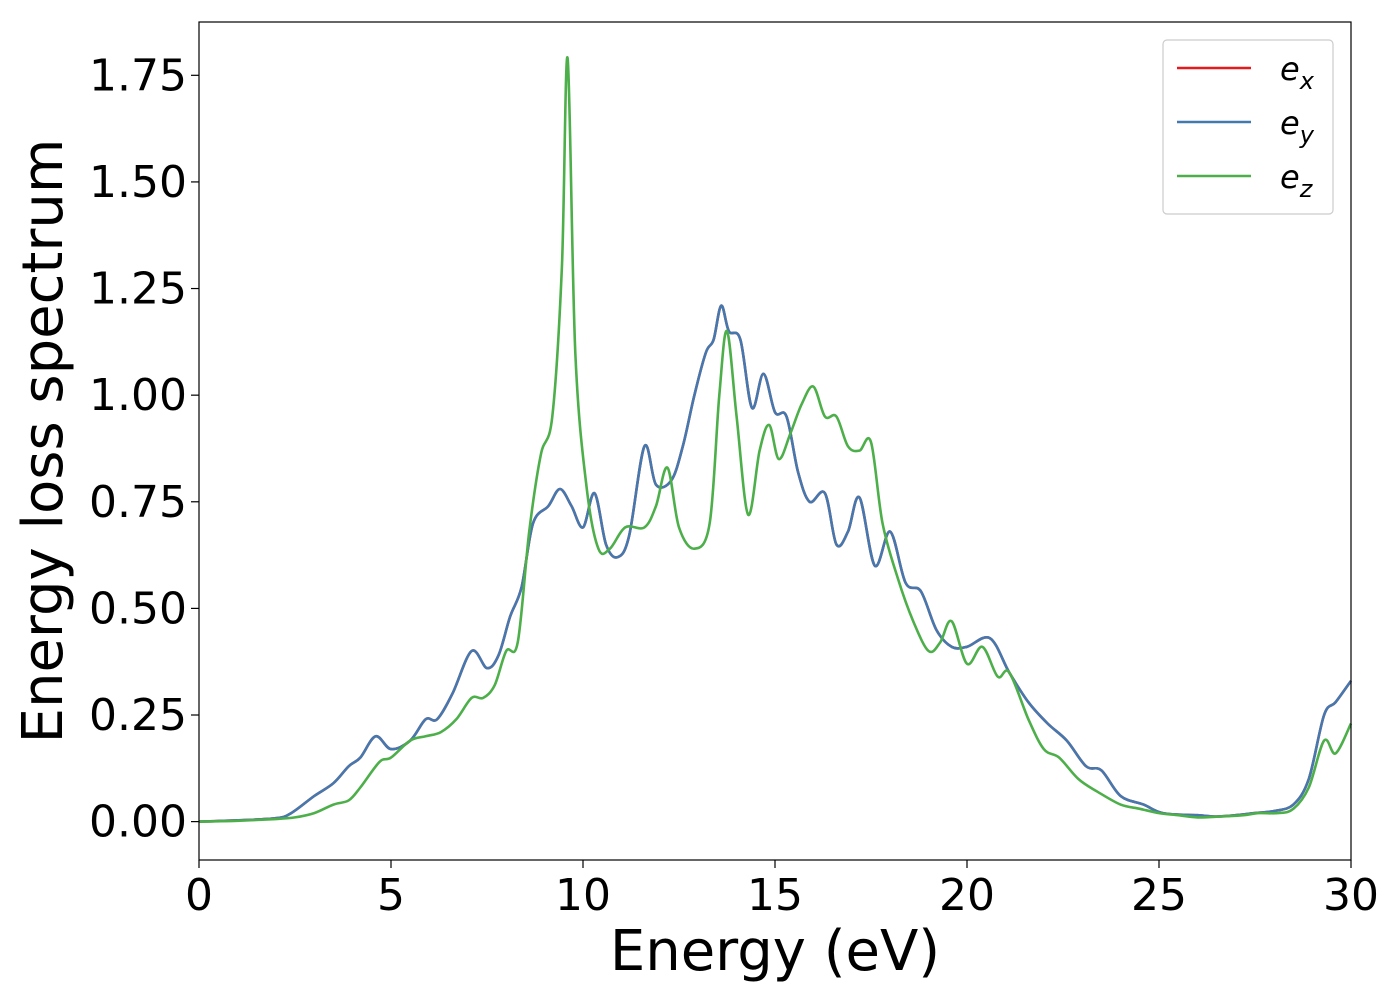 This screenshot has width=1400, height=1000. Describe the element at coordinates (775, 951) in the screenshot. I see `x-axis-title: Energy (eV)` at that location.